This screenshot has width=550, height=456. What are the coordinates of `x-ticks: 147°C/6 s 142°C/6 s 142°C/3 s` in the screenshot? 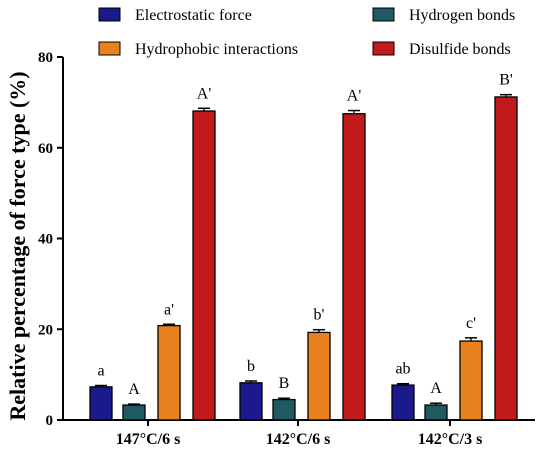 It's located at (299, 434).